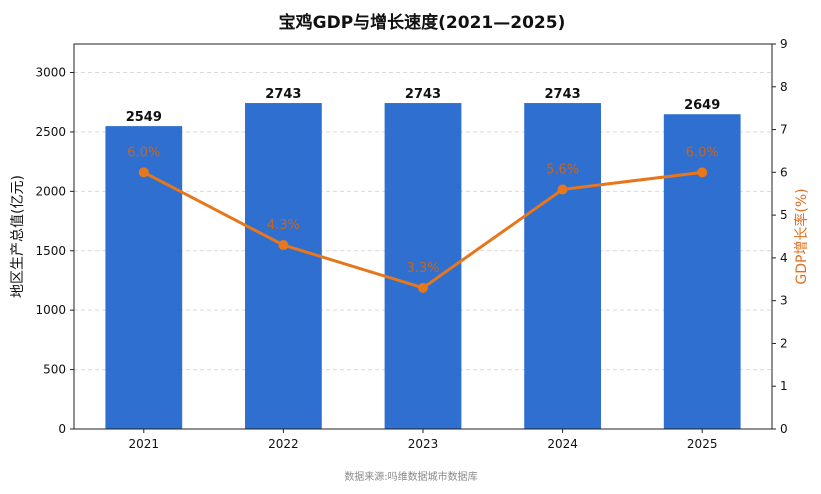 This screenshot has height=494, width=821. I want to click on chart-title: 宝鸡GDP与增长速度(2021—2025), so click(422, 22).